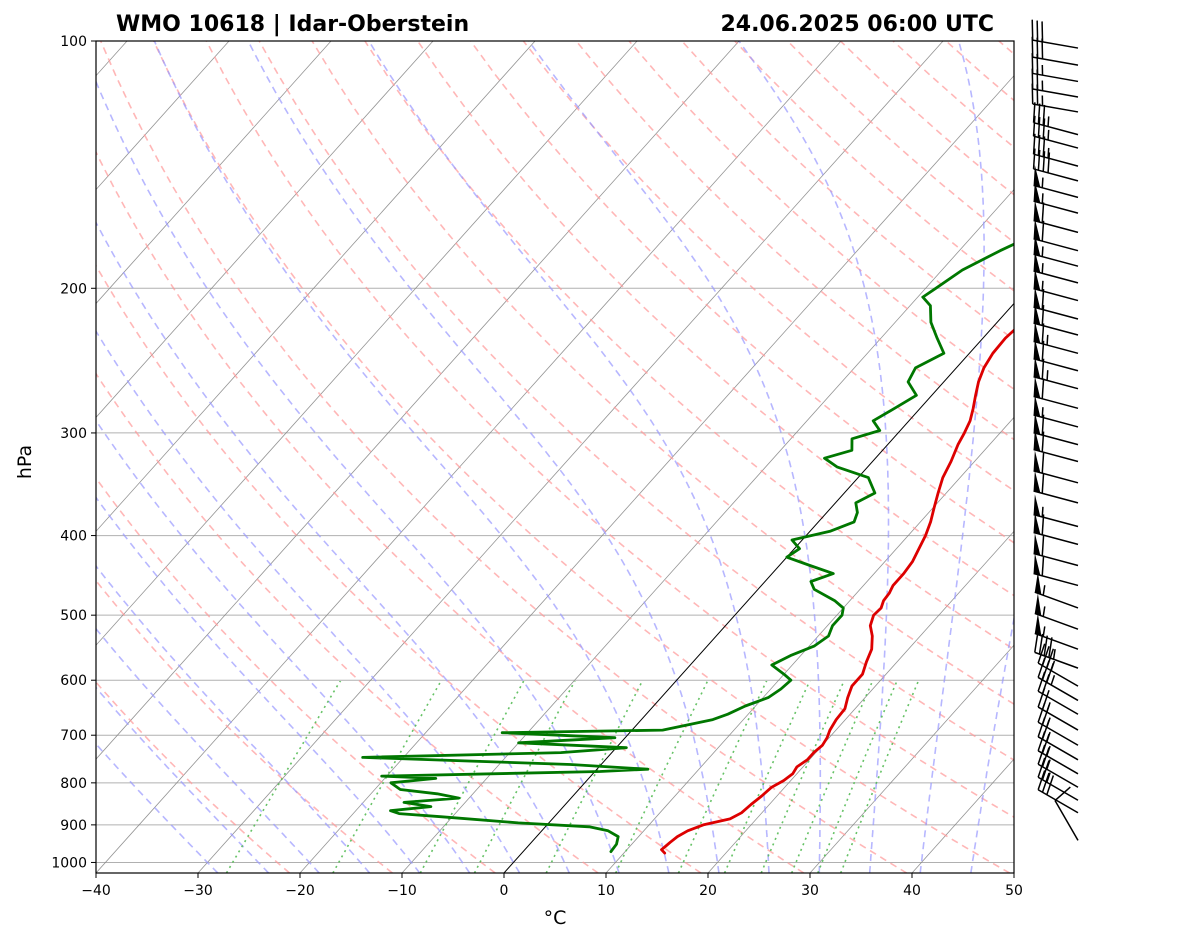 The height and width of the screenshot is (941, 1181). What do you see at coordinates (292, 24) in the screenshot?
I see `chart-title-station: WMO 10618 | Idar-Oberstein` at bounding box center [292, 24].